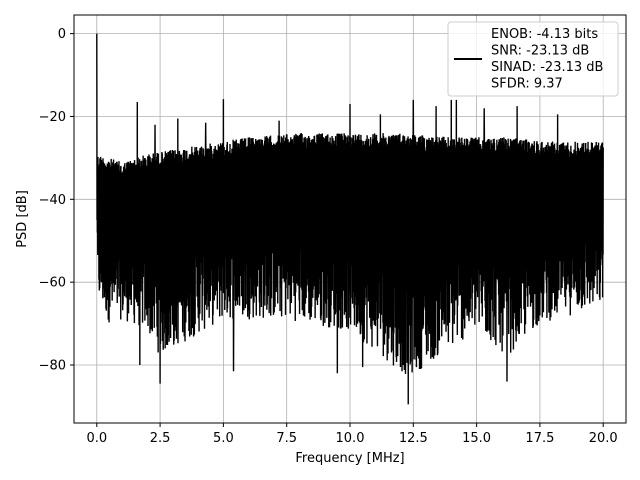  What do you see at coordinates (52, 366) in the screenshot?
I see `y-tick-label: −80` at bounding box center [52, 366].